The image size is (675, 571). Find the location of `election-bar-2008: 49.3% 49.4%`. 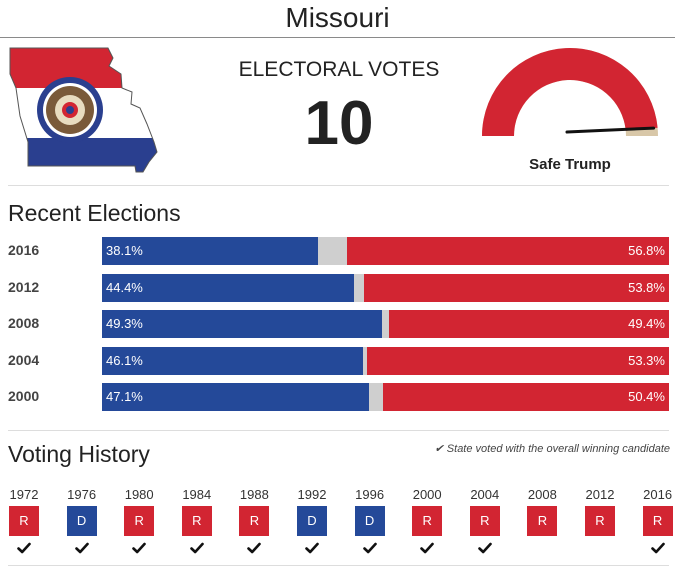

election-bar-2008: 49.3% 49.4% is located at coordinates (385, 324).